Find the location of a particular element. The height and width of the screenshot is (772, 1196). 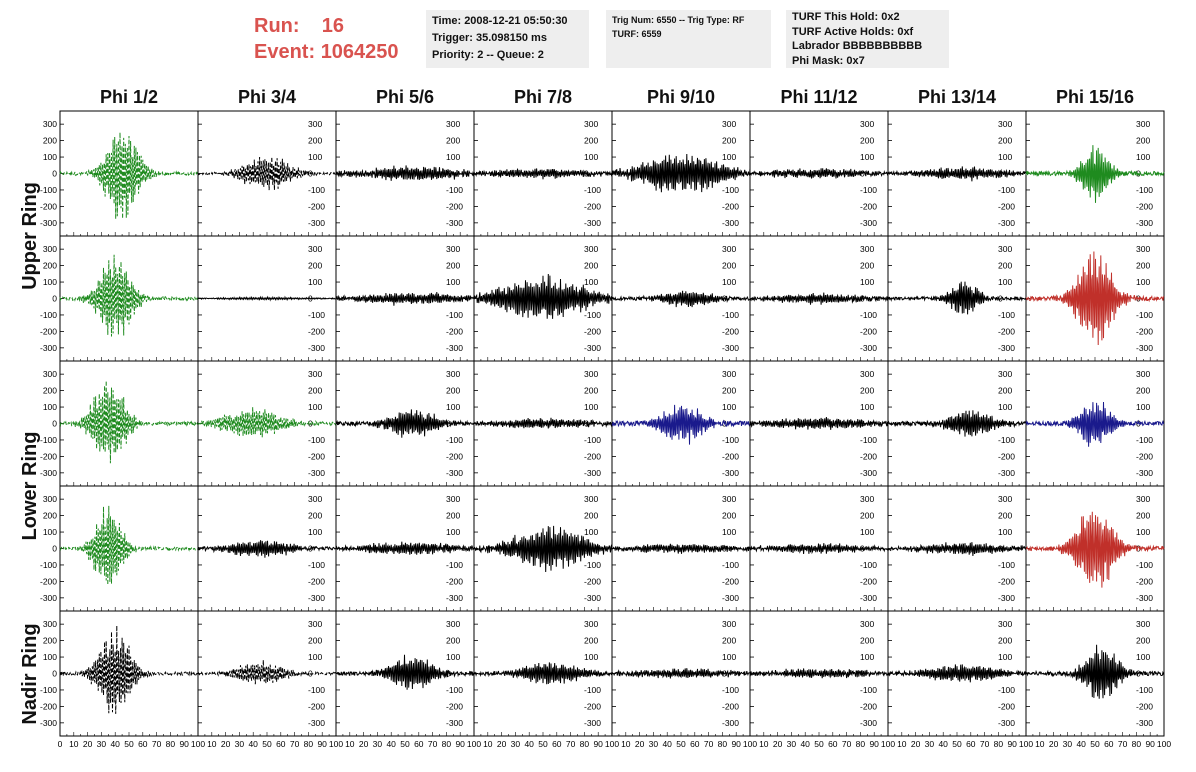

run-label: Run: is located at coordinates (277, 26).